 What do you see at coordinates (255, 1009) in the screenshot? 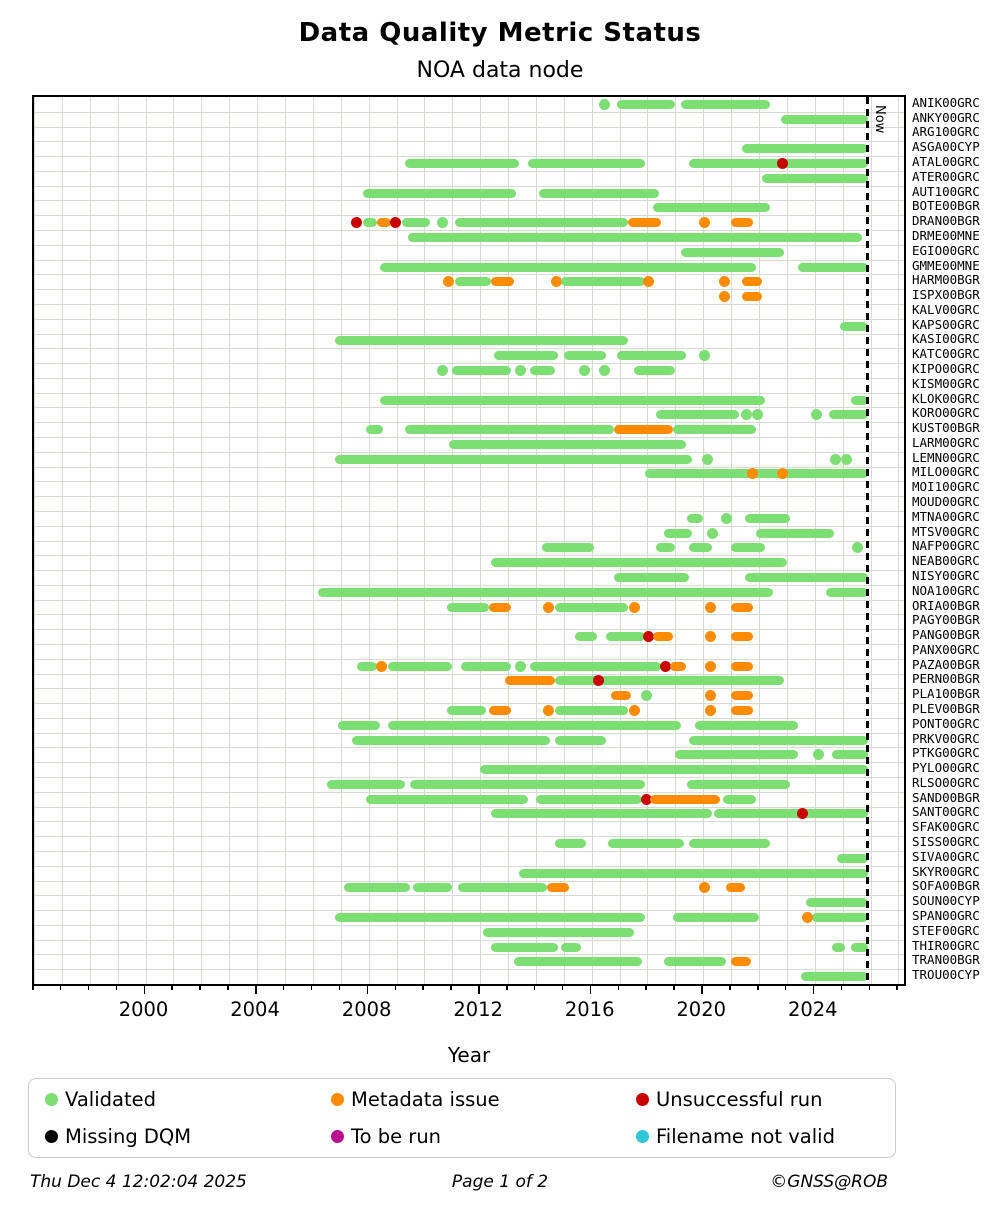
I see `x-tick-label: 2004` at bounding box center [255, 1009].